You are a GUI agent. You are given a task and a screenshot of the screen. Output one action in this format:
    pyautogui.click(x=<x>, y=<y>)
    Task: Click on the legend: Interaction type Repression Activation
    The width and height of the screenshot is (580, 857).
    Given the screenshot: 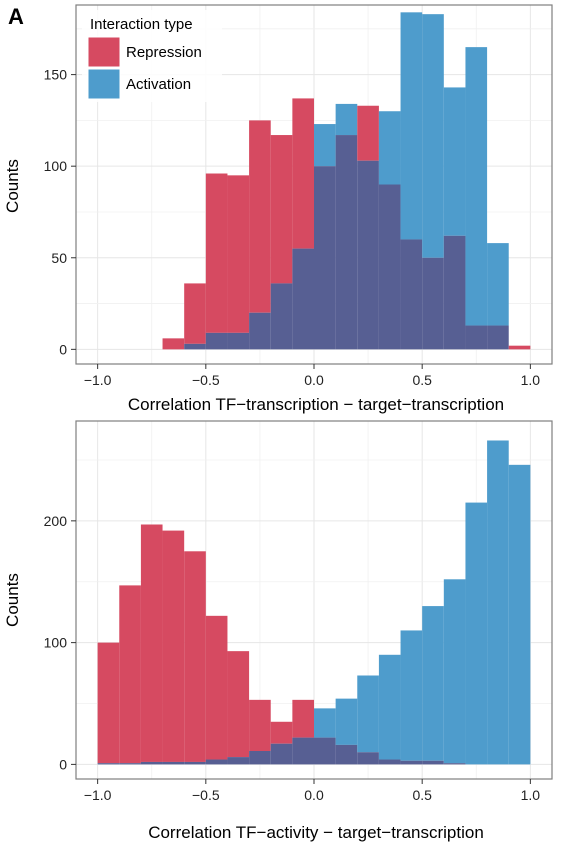 What is the action you would take?
    pyautogui.click(x=152, y=56)
    